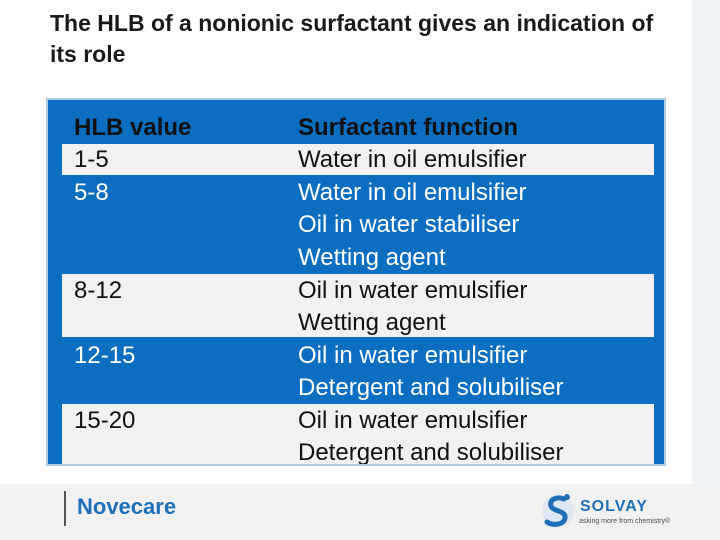 Image resolution: width=720 pixels, height=540 pixels. What do you see at coordinates (127, 506) in the screenshot?
I see `novecare-brand: Novecare` at bounding box center [127, 506].